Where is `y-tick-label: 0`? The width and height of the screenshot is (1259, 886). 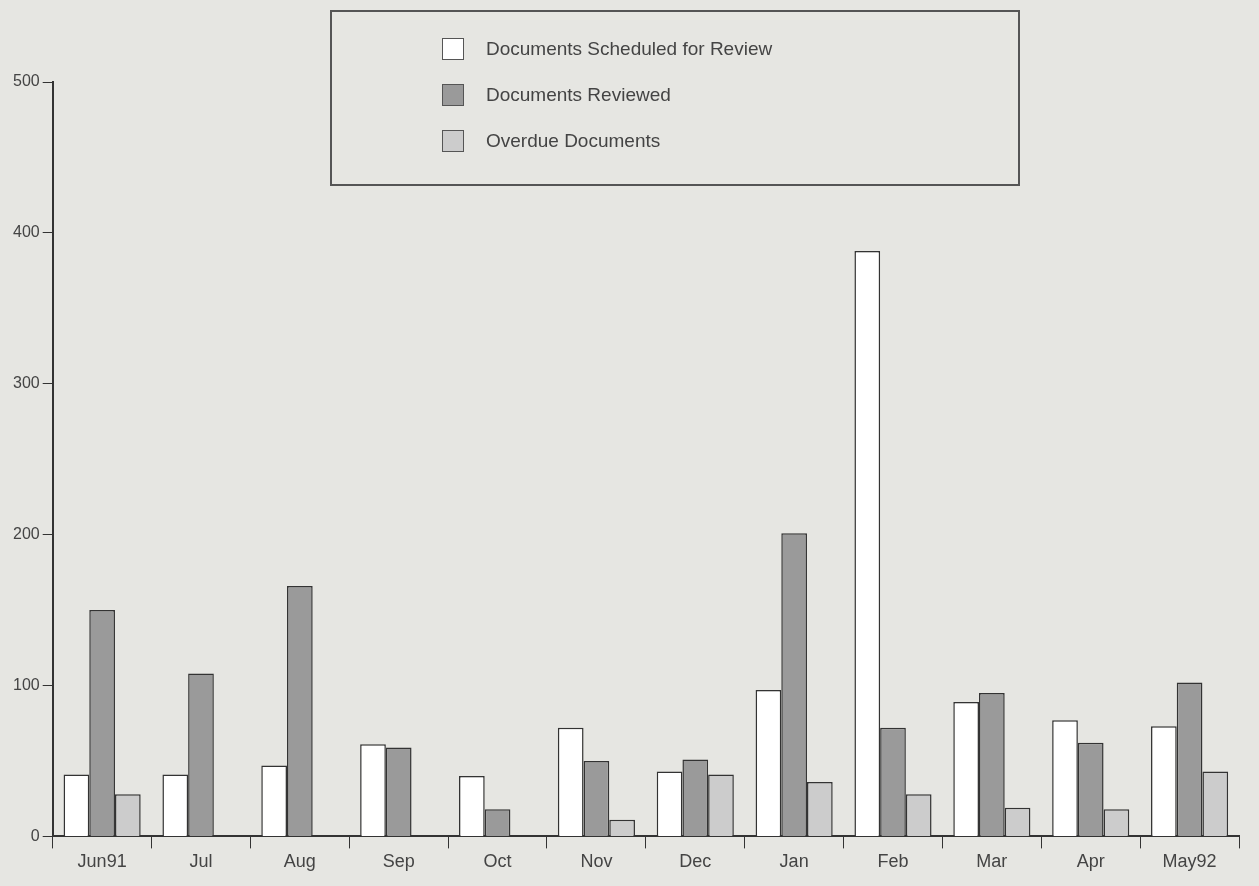 y-tick-label: 0 is located at coordinates (35, 835).